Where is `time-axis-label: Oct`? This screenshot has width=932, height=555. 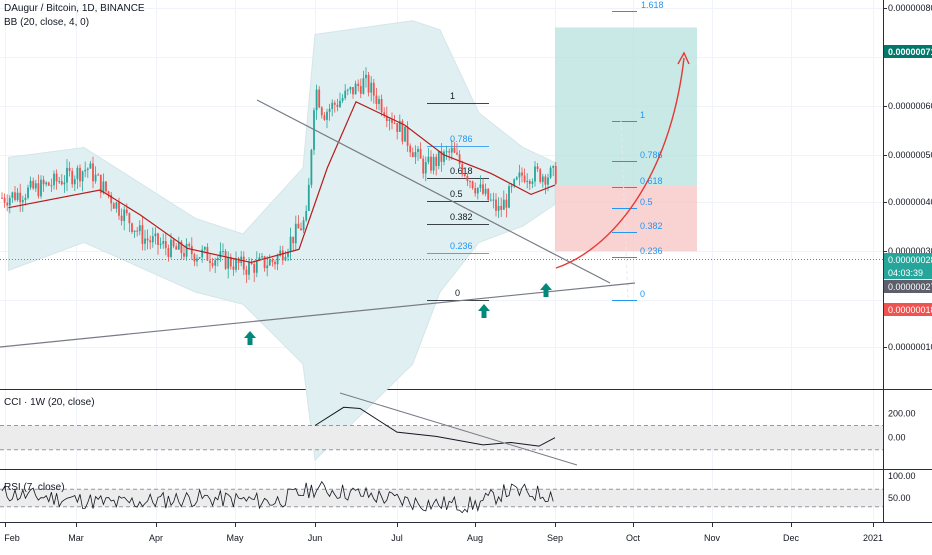
time-axis-label: Oct is located at coordinates (633, 538).